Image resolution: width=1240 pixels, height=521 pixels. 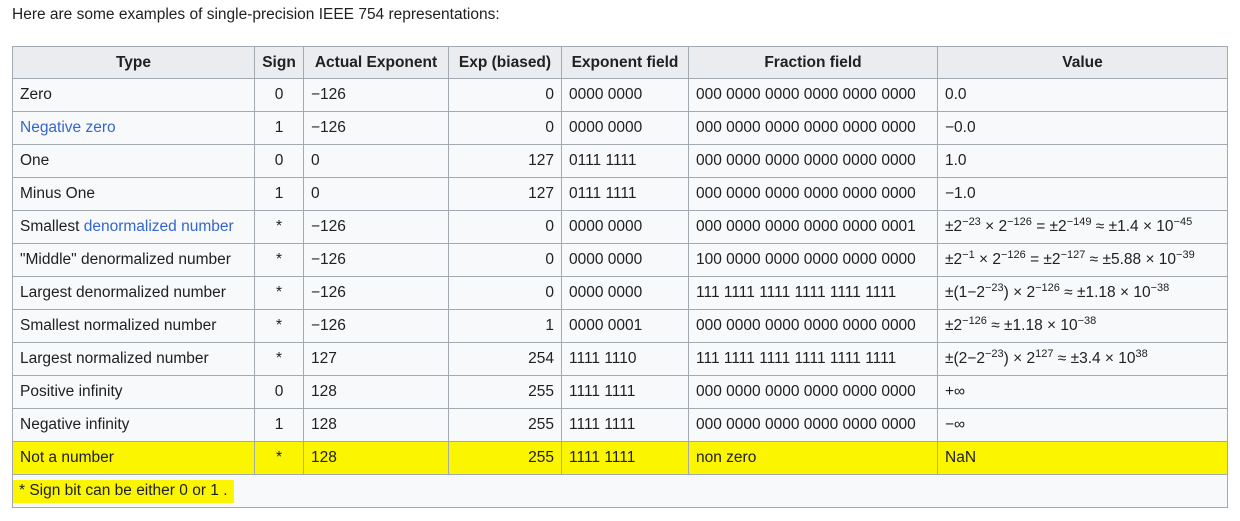 What do you see at coordinates (376, 359) in the screenshot?
I see `cell-actual-exponent: 127` at bounding box center [376, 359].